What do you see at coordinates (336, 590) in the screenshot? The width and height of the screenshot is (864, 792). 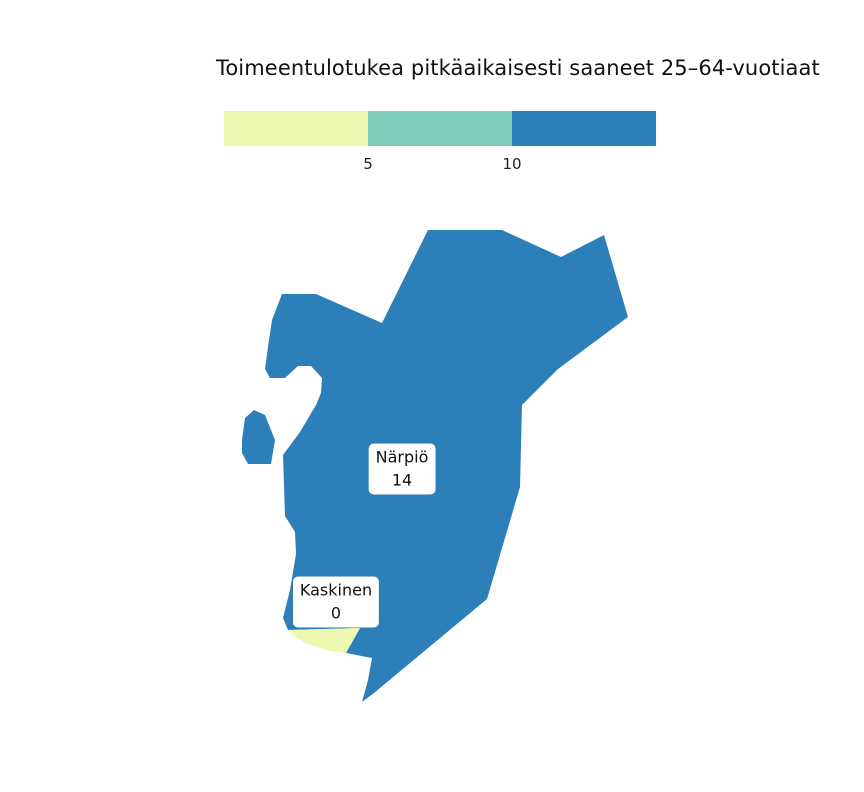 I see `label-kaskinen-name: Kaskinen` at bounding box center [336, 590].